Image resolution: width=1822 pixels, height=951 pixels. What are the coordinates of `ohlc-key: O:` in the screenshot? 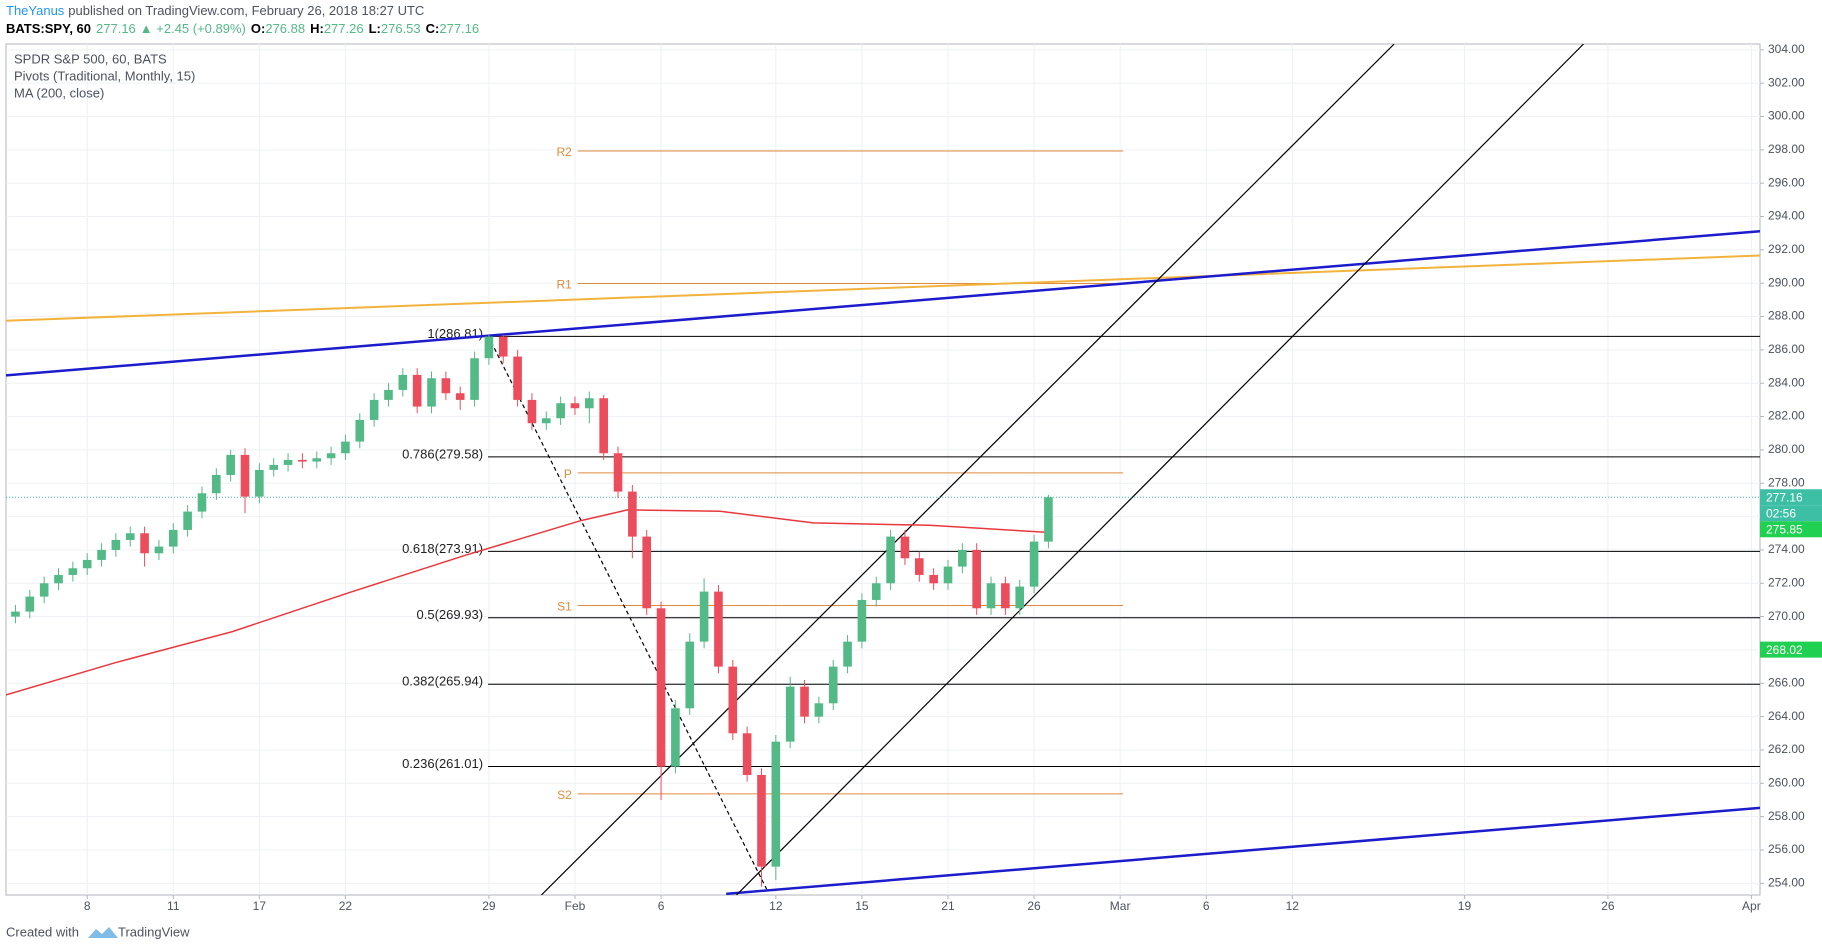 It's located at (258, 28).